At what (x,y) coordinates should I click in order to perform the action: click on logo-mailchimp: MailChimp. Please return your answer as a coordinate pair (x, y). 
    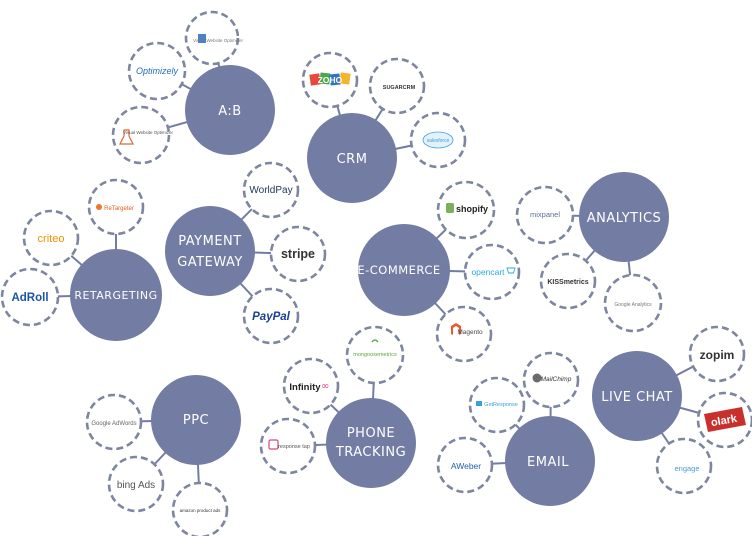
    Looking at the image, I should click on (551, 380).